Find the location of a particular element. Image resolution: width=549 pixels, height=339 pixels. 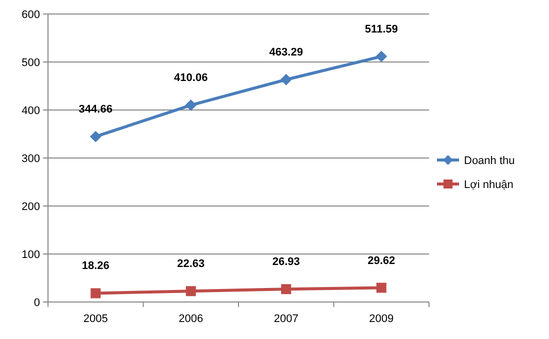

x-tick-label: 2009 is located at coordinates (381, 319).